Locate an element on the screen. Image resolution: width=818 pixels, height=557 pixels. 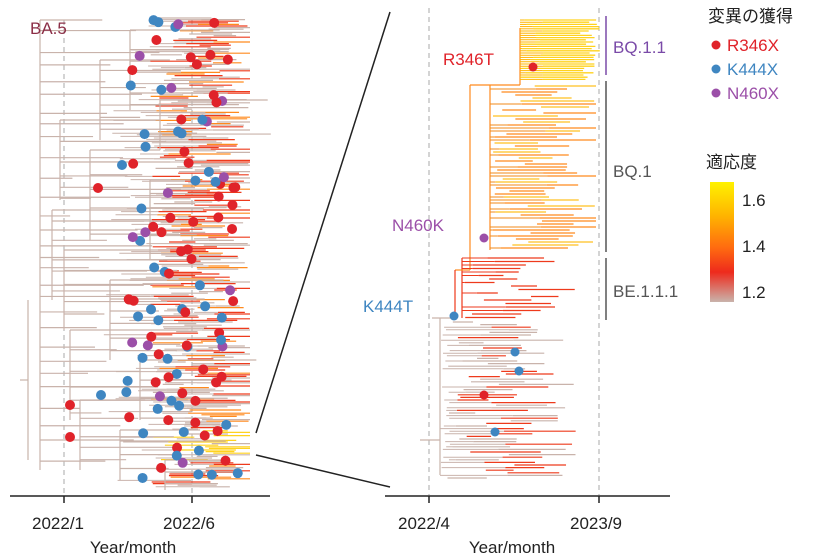
fitness-tick-1-4: 1.4 is located at coordinates (754, 246).